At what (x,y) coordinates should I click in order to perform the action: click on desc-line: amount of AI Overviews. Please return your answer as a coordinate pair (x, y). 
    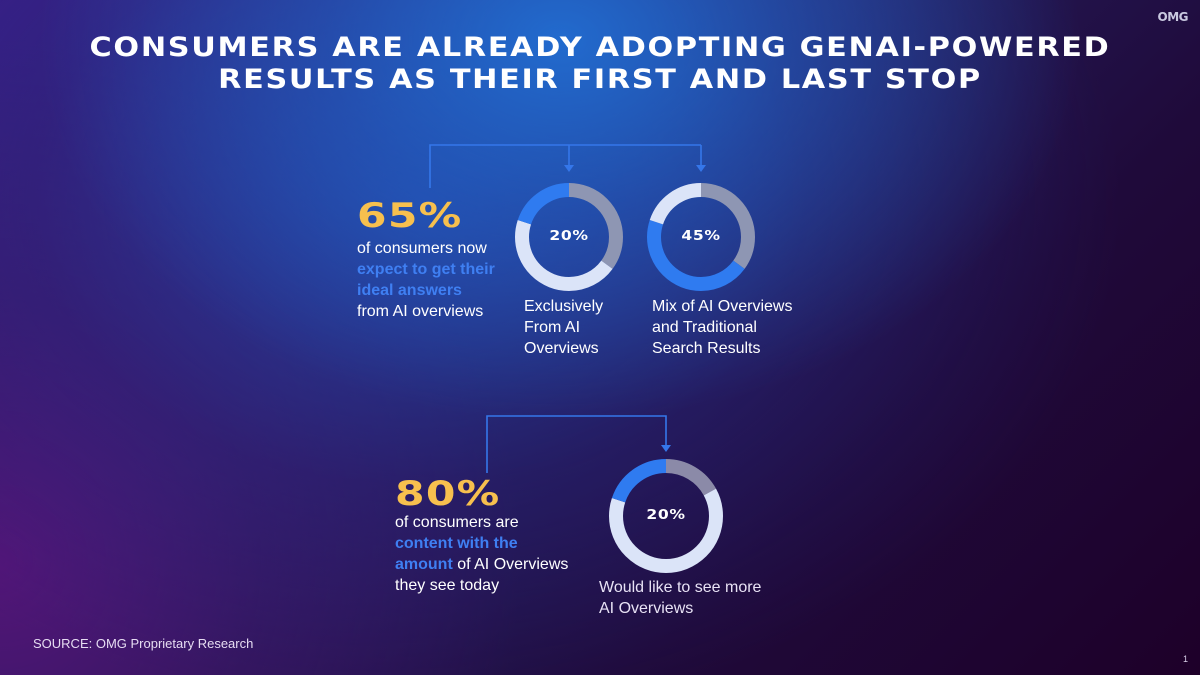
    Looking at the image, I should click on (495, 564).